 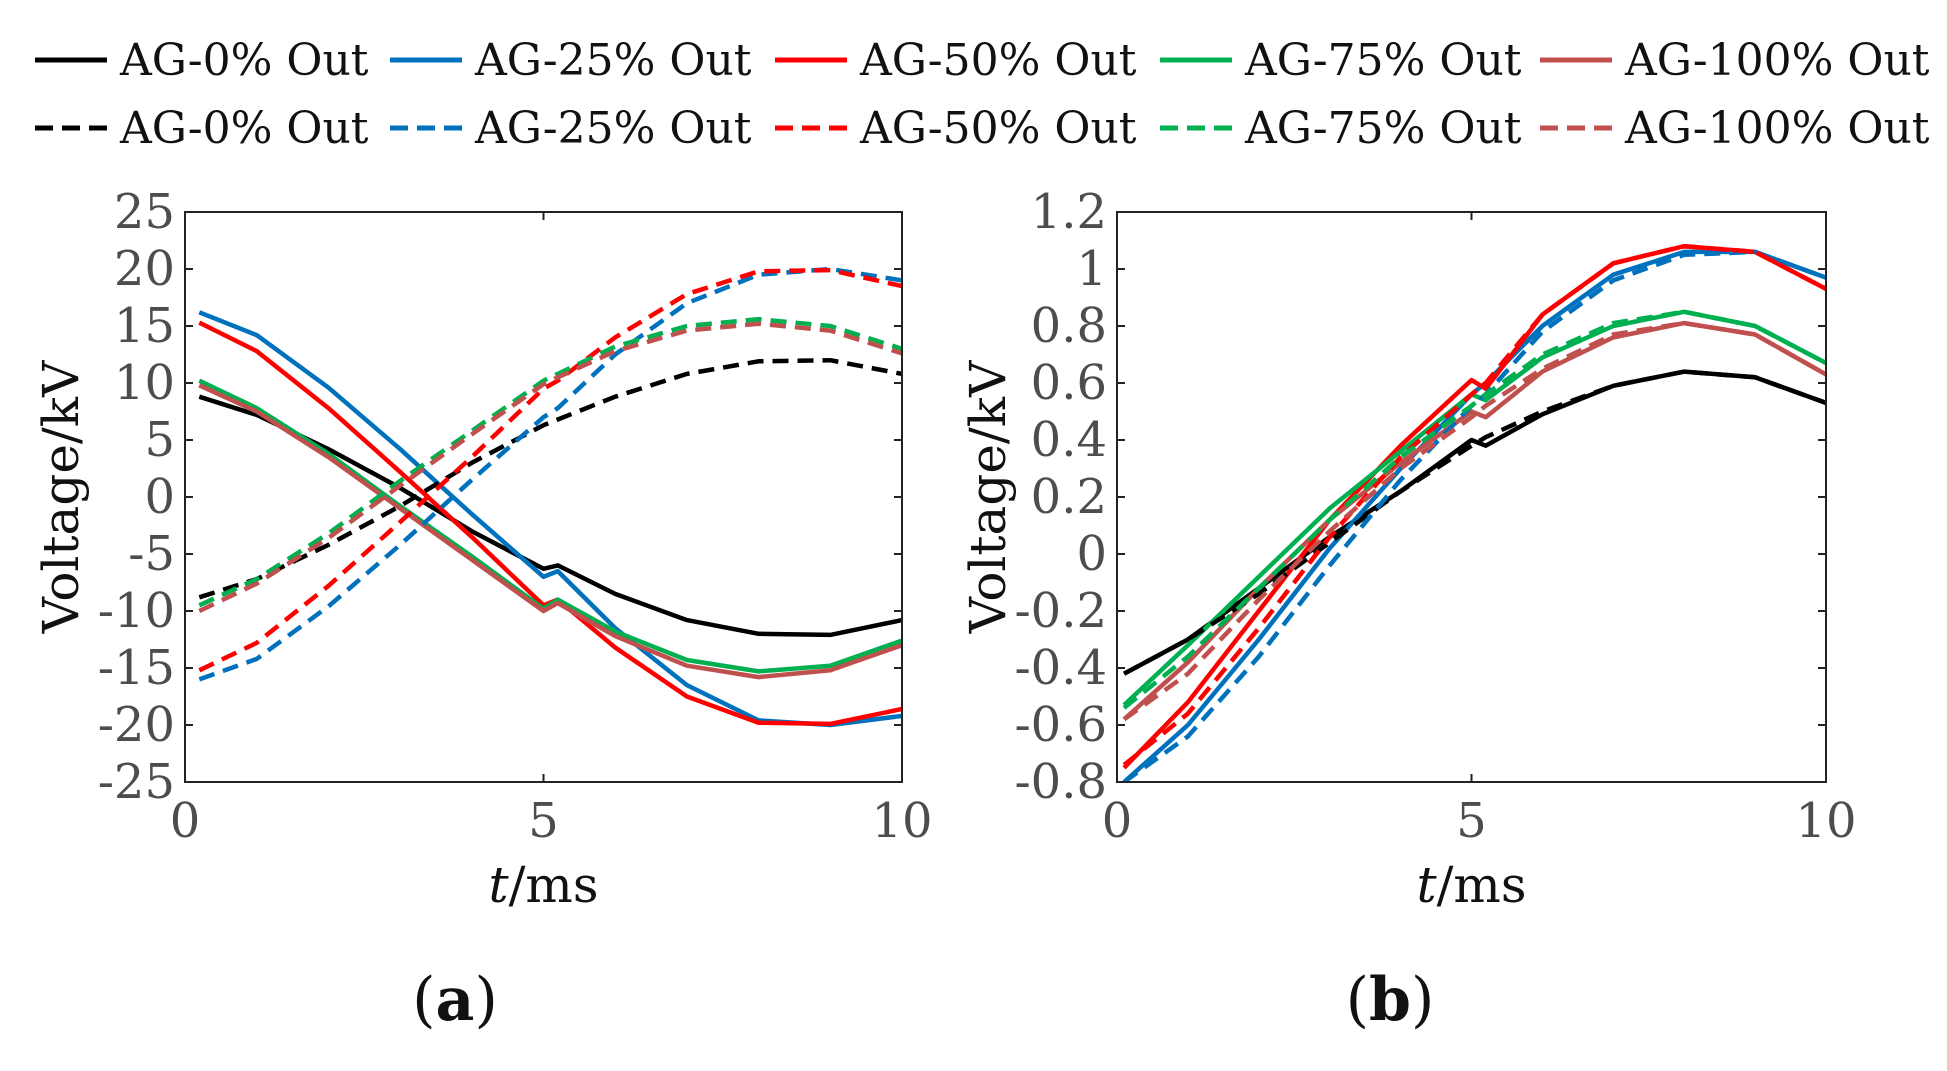 I want to click on panel-label-letter: a, so click(x=455, y=1000).